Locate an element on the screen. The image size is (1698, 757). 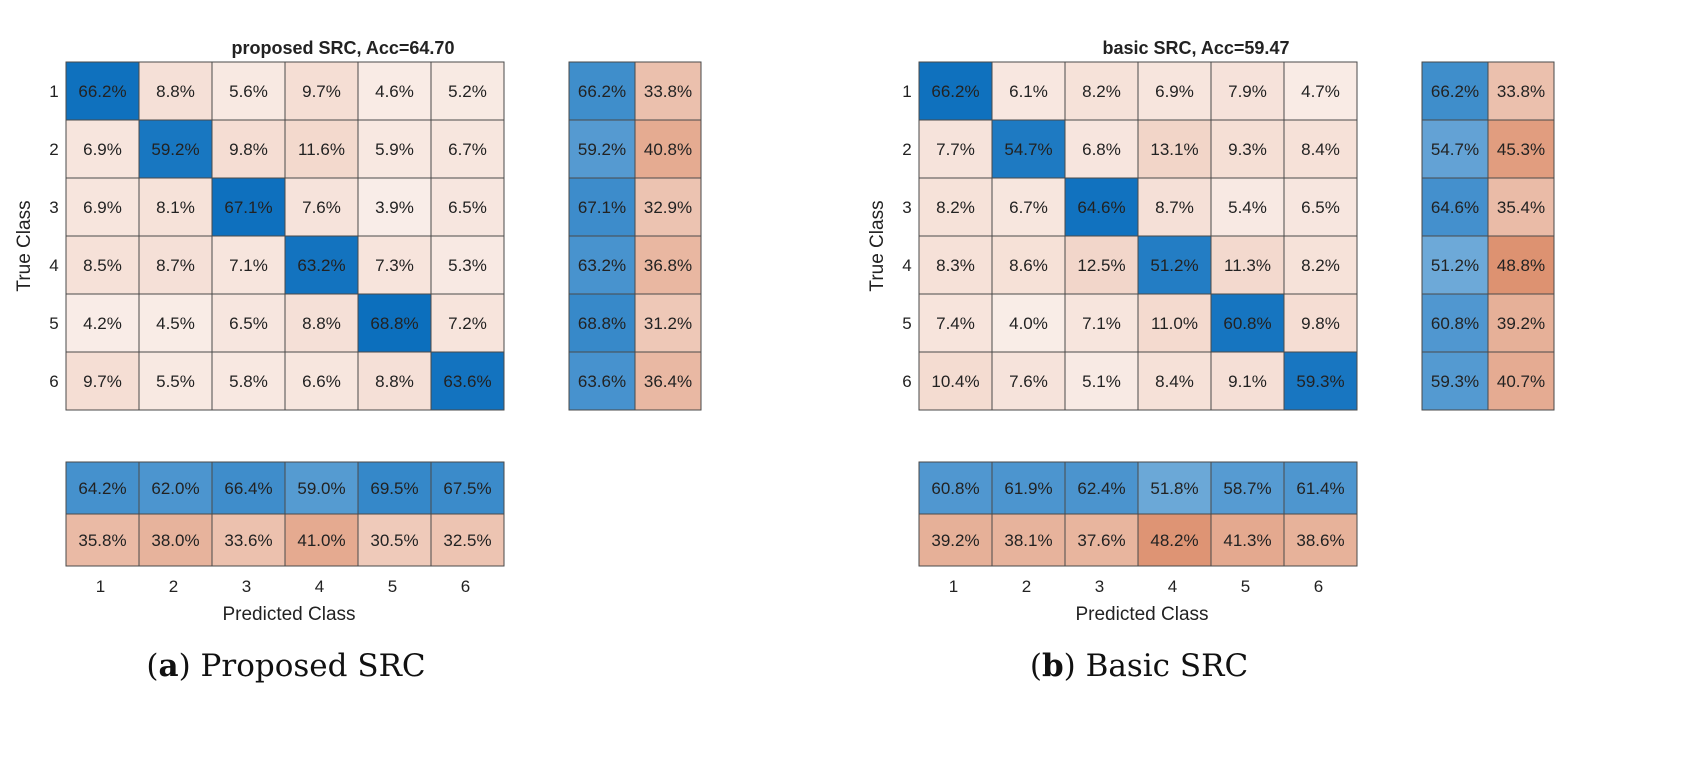
col-summary-incorrect-value-4: 48.2% is located at coordinates (1174, 540).